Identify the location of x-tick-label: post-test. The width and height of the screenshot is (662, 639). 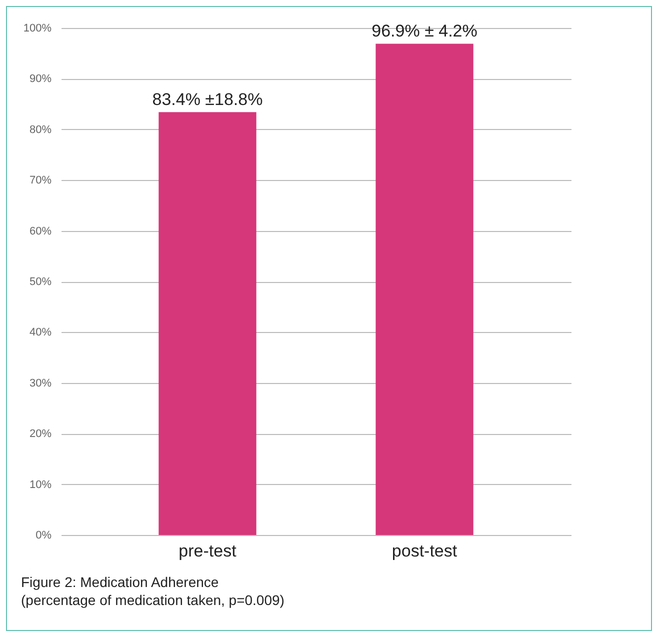
(425, 551).